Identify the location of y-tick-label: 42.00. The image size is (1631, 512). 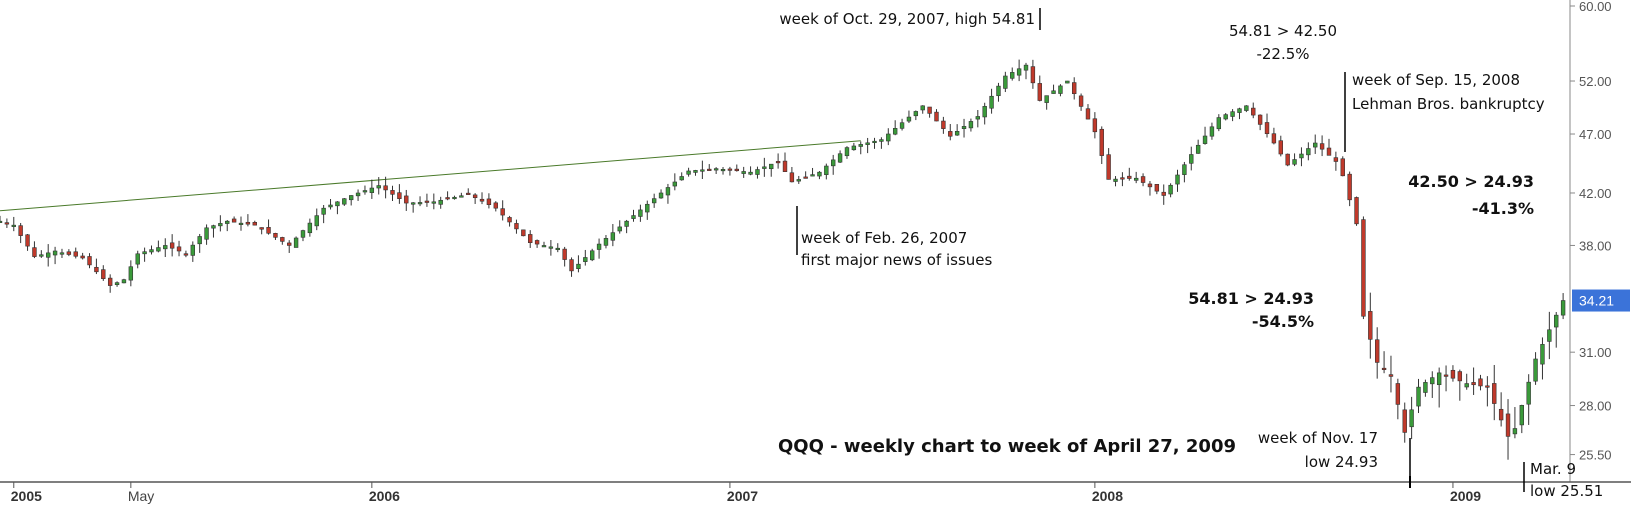
(1595, 193).